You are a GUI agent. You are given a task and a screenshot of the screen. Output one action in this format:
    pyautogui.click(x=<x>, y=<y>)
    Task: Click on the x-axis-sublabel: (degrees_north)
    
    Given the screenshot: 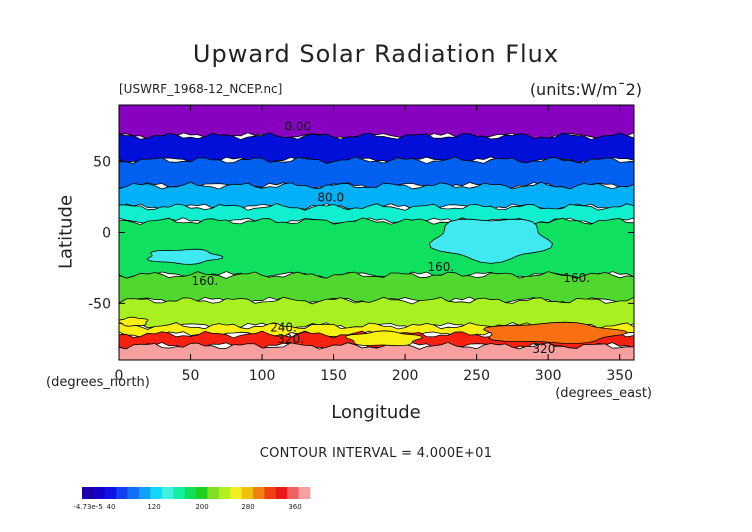 What is the action you would take?
    pyautogui.click(x=98, y=382)
    